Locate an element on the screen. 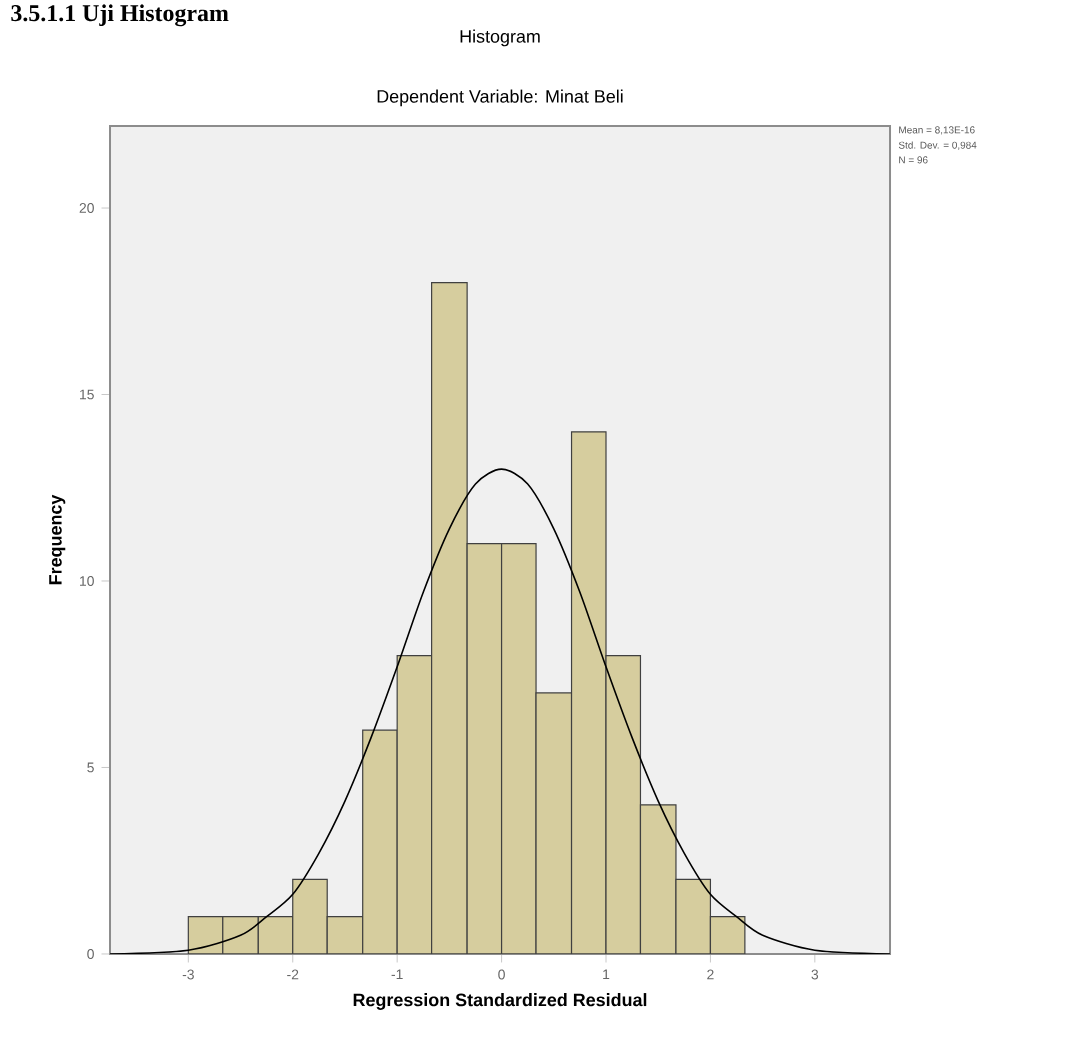 The height and width of the screenshot is (1052, 1066). x-axis-title: Regression Standardized Residual is located at coordinates (500, 1001).